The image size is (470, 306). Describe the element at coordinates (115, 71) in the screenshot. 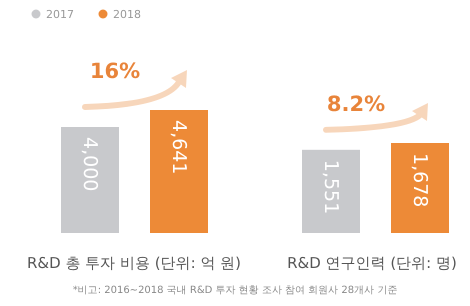

I see `text: 16%` at that location.